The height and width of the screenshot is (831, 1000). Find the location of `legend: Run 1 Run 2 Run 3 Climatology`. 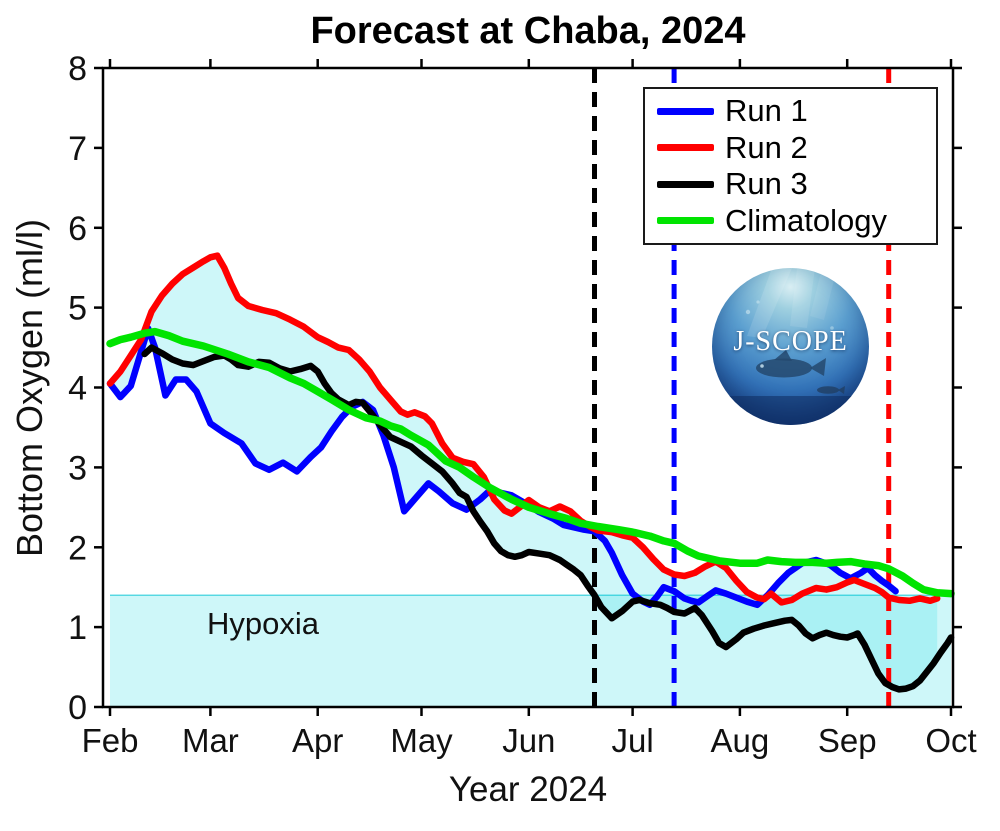

legend: Run 1 Run 2 Run 3 Climatology is located at coordinates (790, 166).